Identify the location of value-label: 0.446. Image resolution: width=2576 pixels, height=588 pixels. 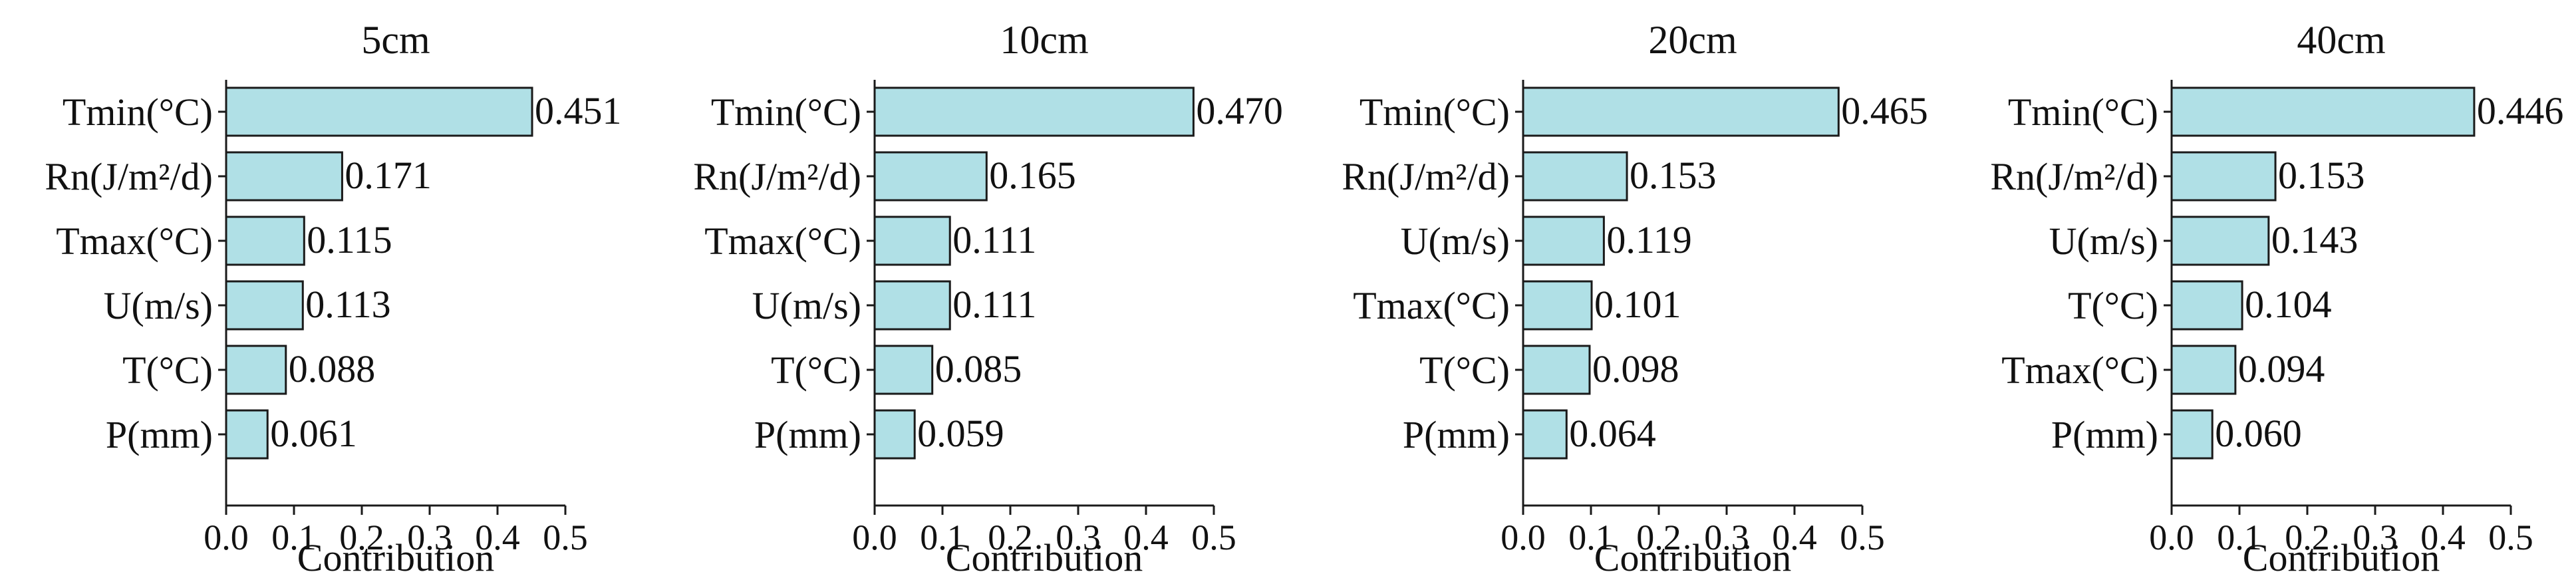
(2520, 110).